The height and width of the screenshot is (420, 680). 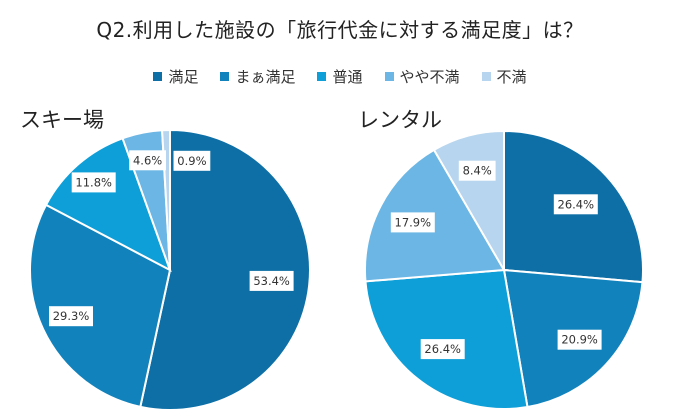 I want to click on data-label-satisfied: 53.4%, so click(x=271, y=281).